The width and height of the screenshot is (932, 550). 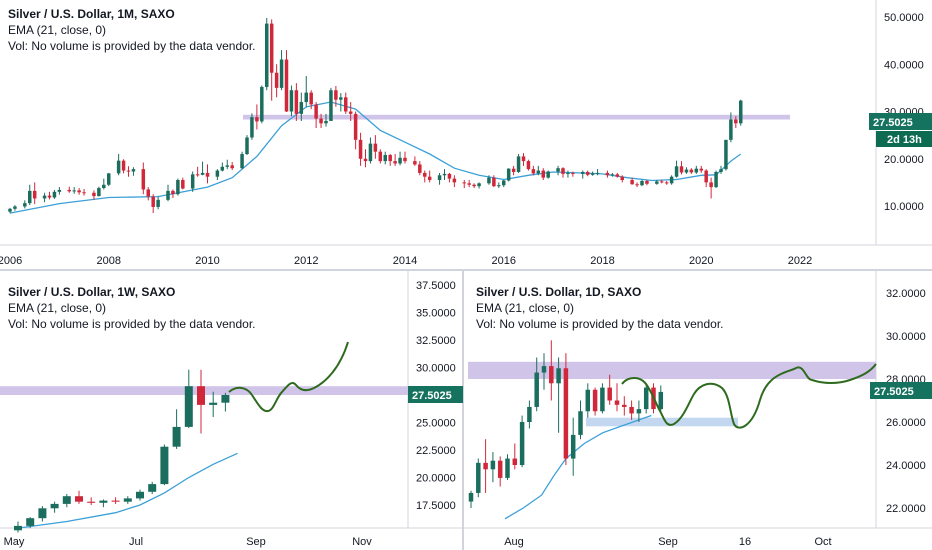 I want to click on monthly-time-axis: 2006 2008 2010 2012 2014 2016 2018 2020 2022, so click(x=406, y=261).